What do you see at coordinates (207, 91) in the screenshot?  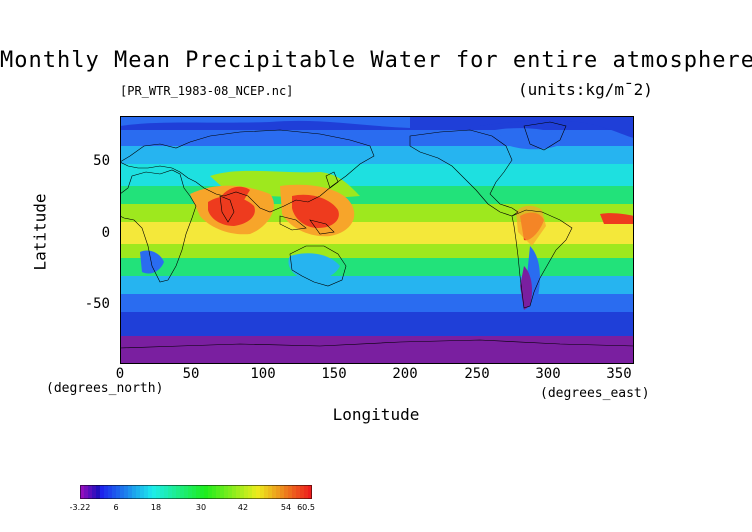 I see `file-label: [PR_WTR_1983-08_NCEP.nc]` at bounding box center [207, 91].